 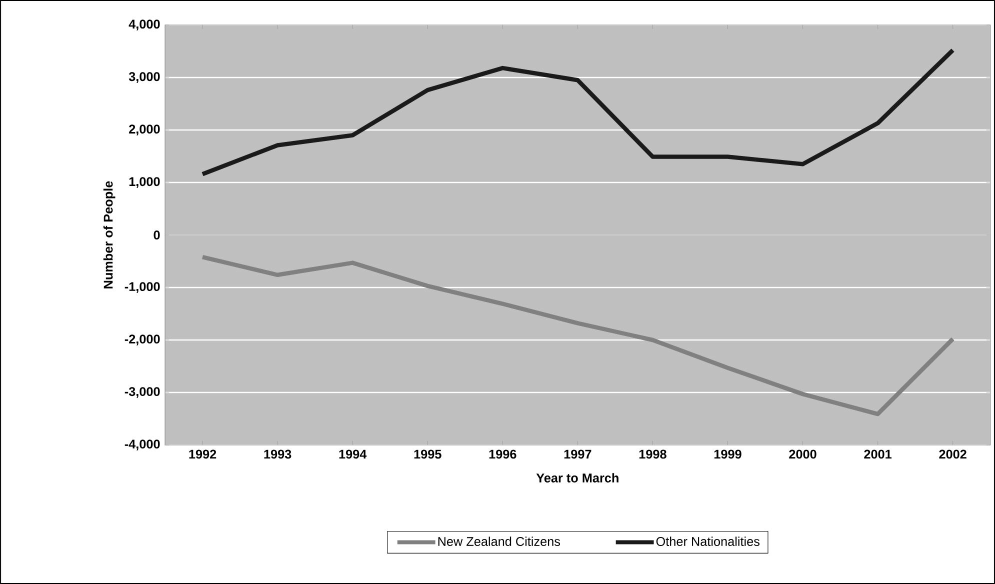 I want to click on x-axis-title: Year to March, so click(x=577, y=477).